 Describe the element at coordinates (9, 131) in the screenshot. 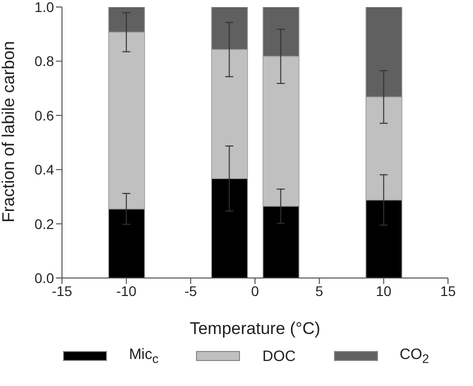

I see `y-axis-title: Fraction of labile carbon` at that location.